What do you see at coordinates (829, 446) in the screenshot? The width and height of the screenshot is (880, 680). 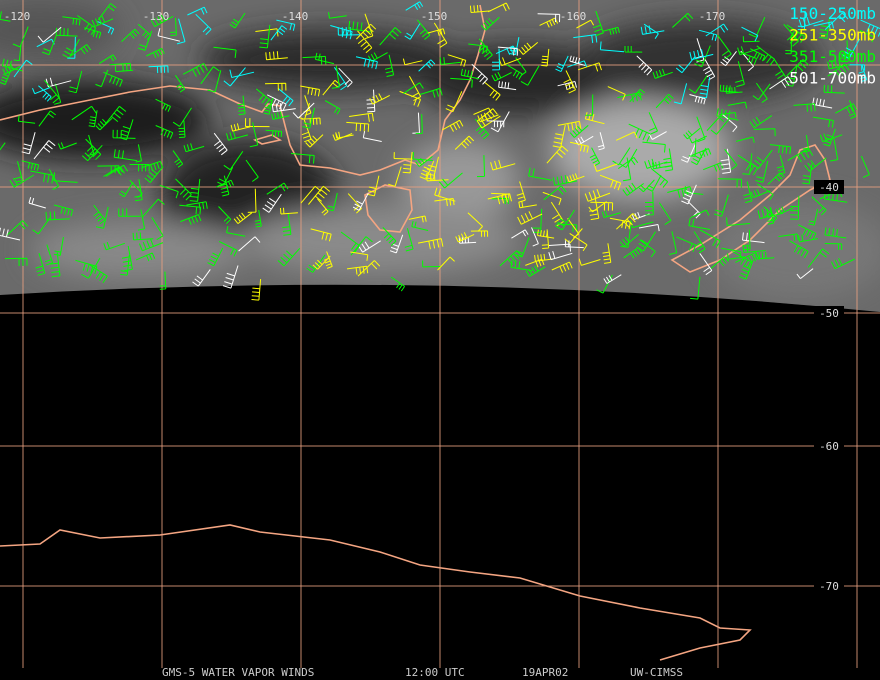 I see `latitude-label: -60` at bounding box center [829, 446].